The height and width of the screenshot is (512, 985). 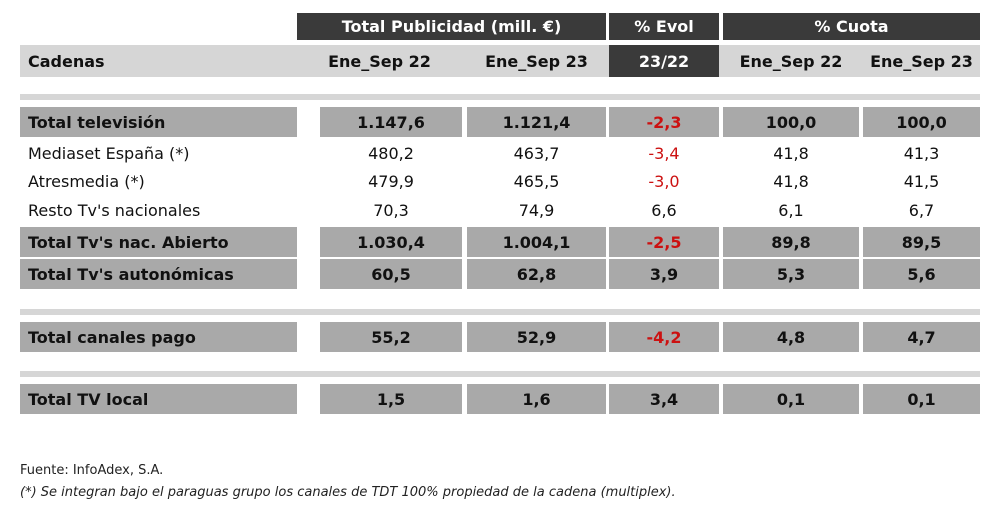 What do you see at coordinates (664, 181) in the screenshot?
I see `cell-evol: -3,0` at bounding box center [664, 181].